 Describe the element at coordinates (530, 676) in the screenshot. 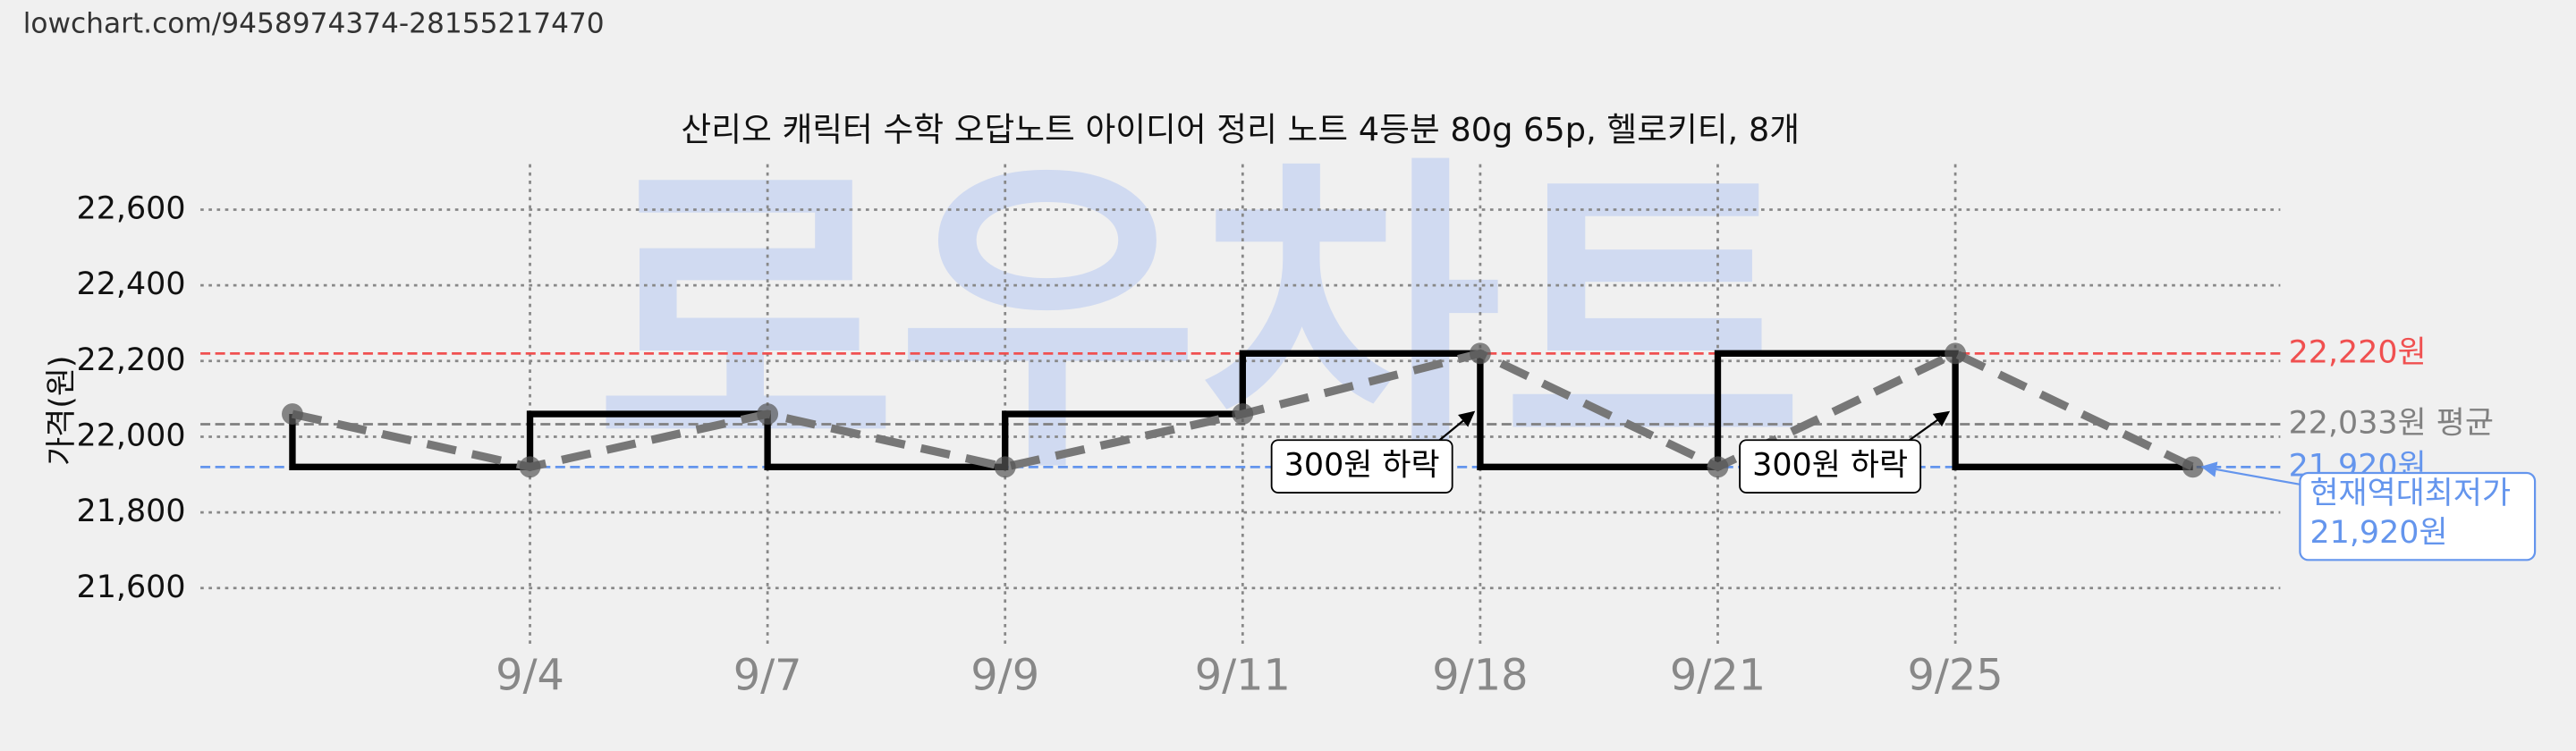

I see `x-tick-label: 9/4` at that location.